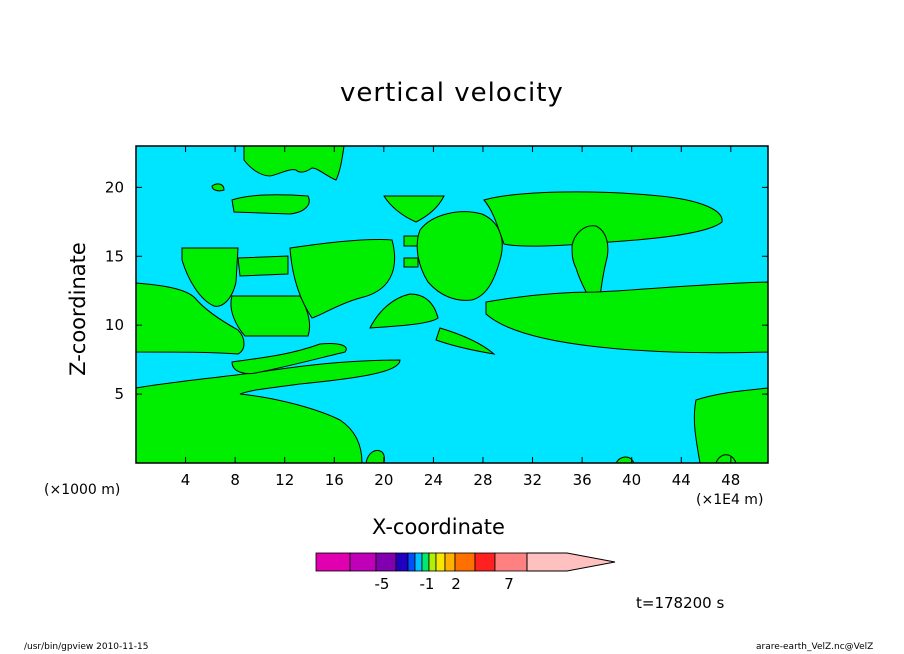  Describe the element at coordinates (730, 500) in the screenshot. I see `x-unit-note-secondary: (×1E4 m)` at that location.